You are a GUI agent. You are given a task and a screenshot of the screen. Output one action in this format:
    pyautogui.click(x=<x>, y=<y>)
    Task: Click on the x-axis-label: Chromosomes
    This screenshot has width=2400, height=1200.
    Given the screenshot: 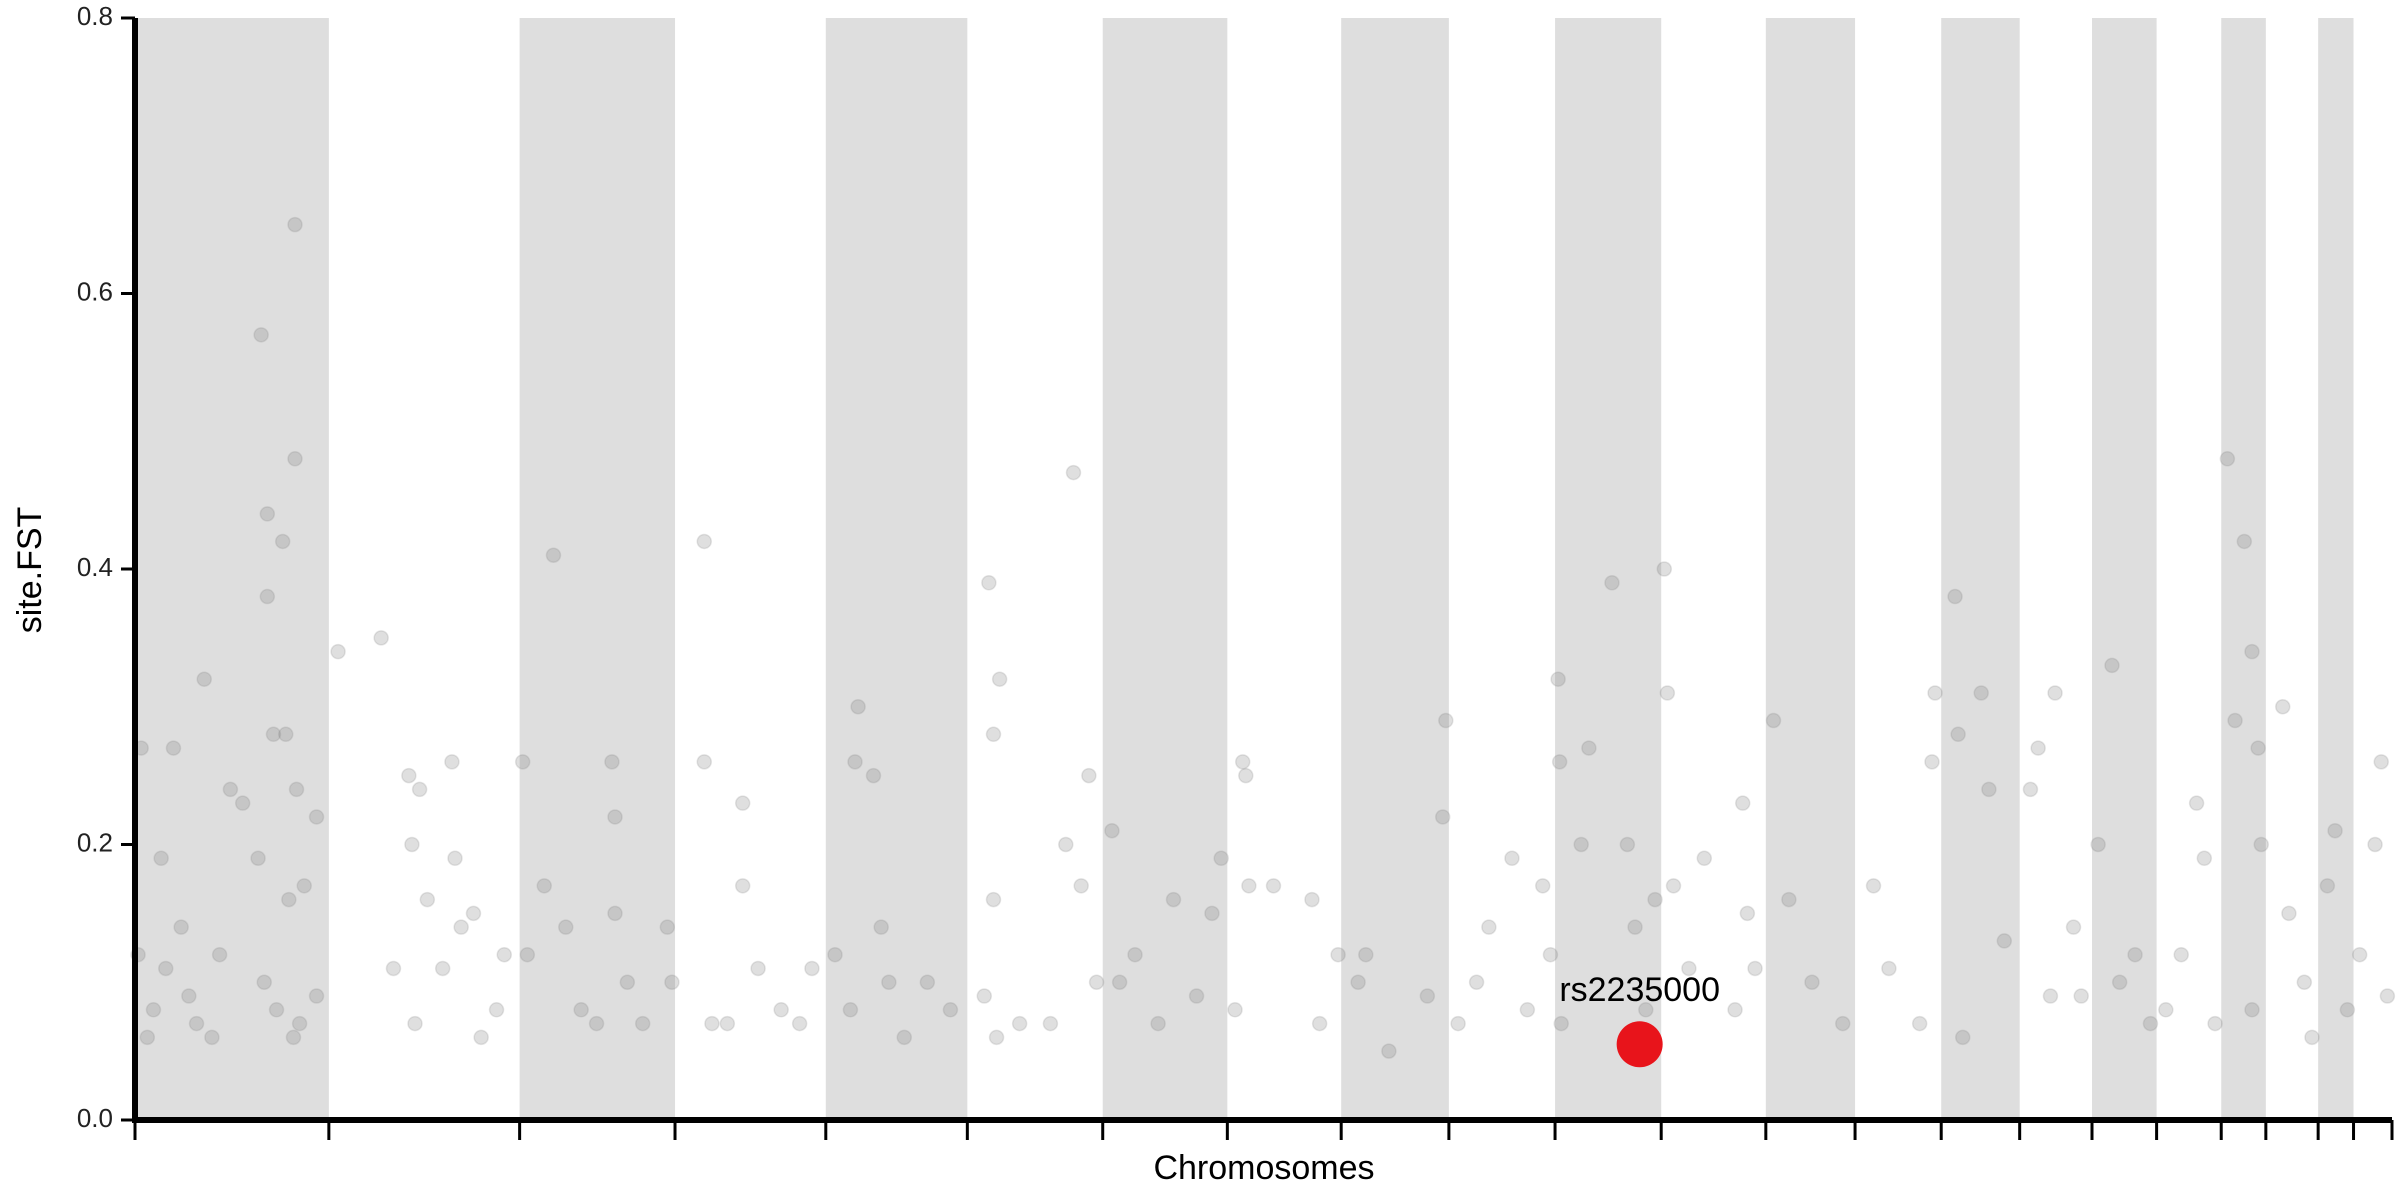 What is the action you would take?
    pyautogui.click(x=1263, y=1168)
    